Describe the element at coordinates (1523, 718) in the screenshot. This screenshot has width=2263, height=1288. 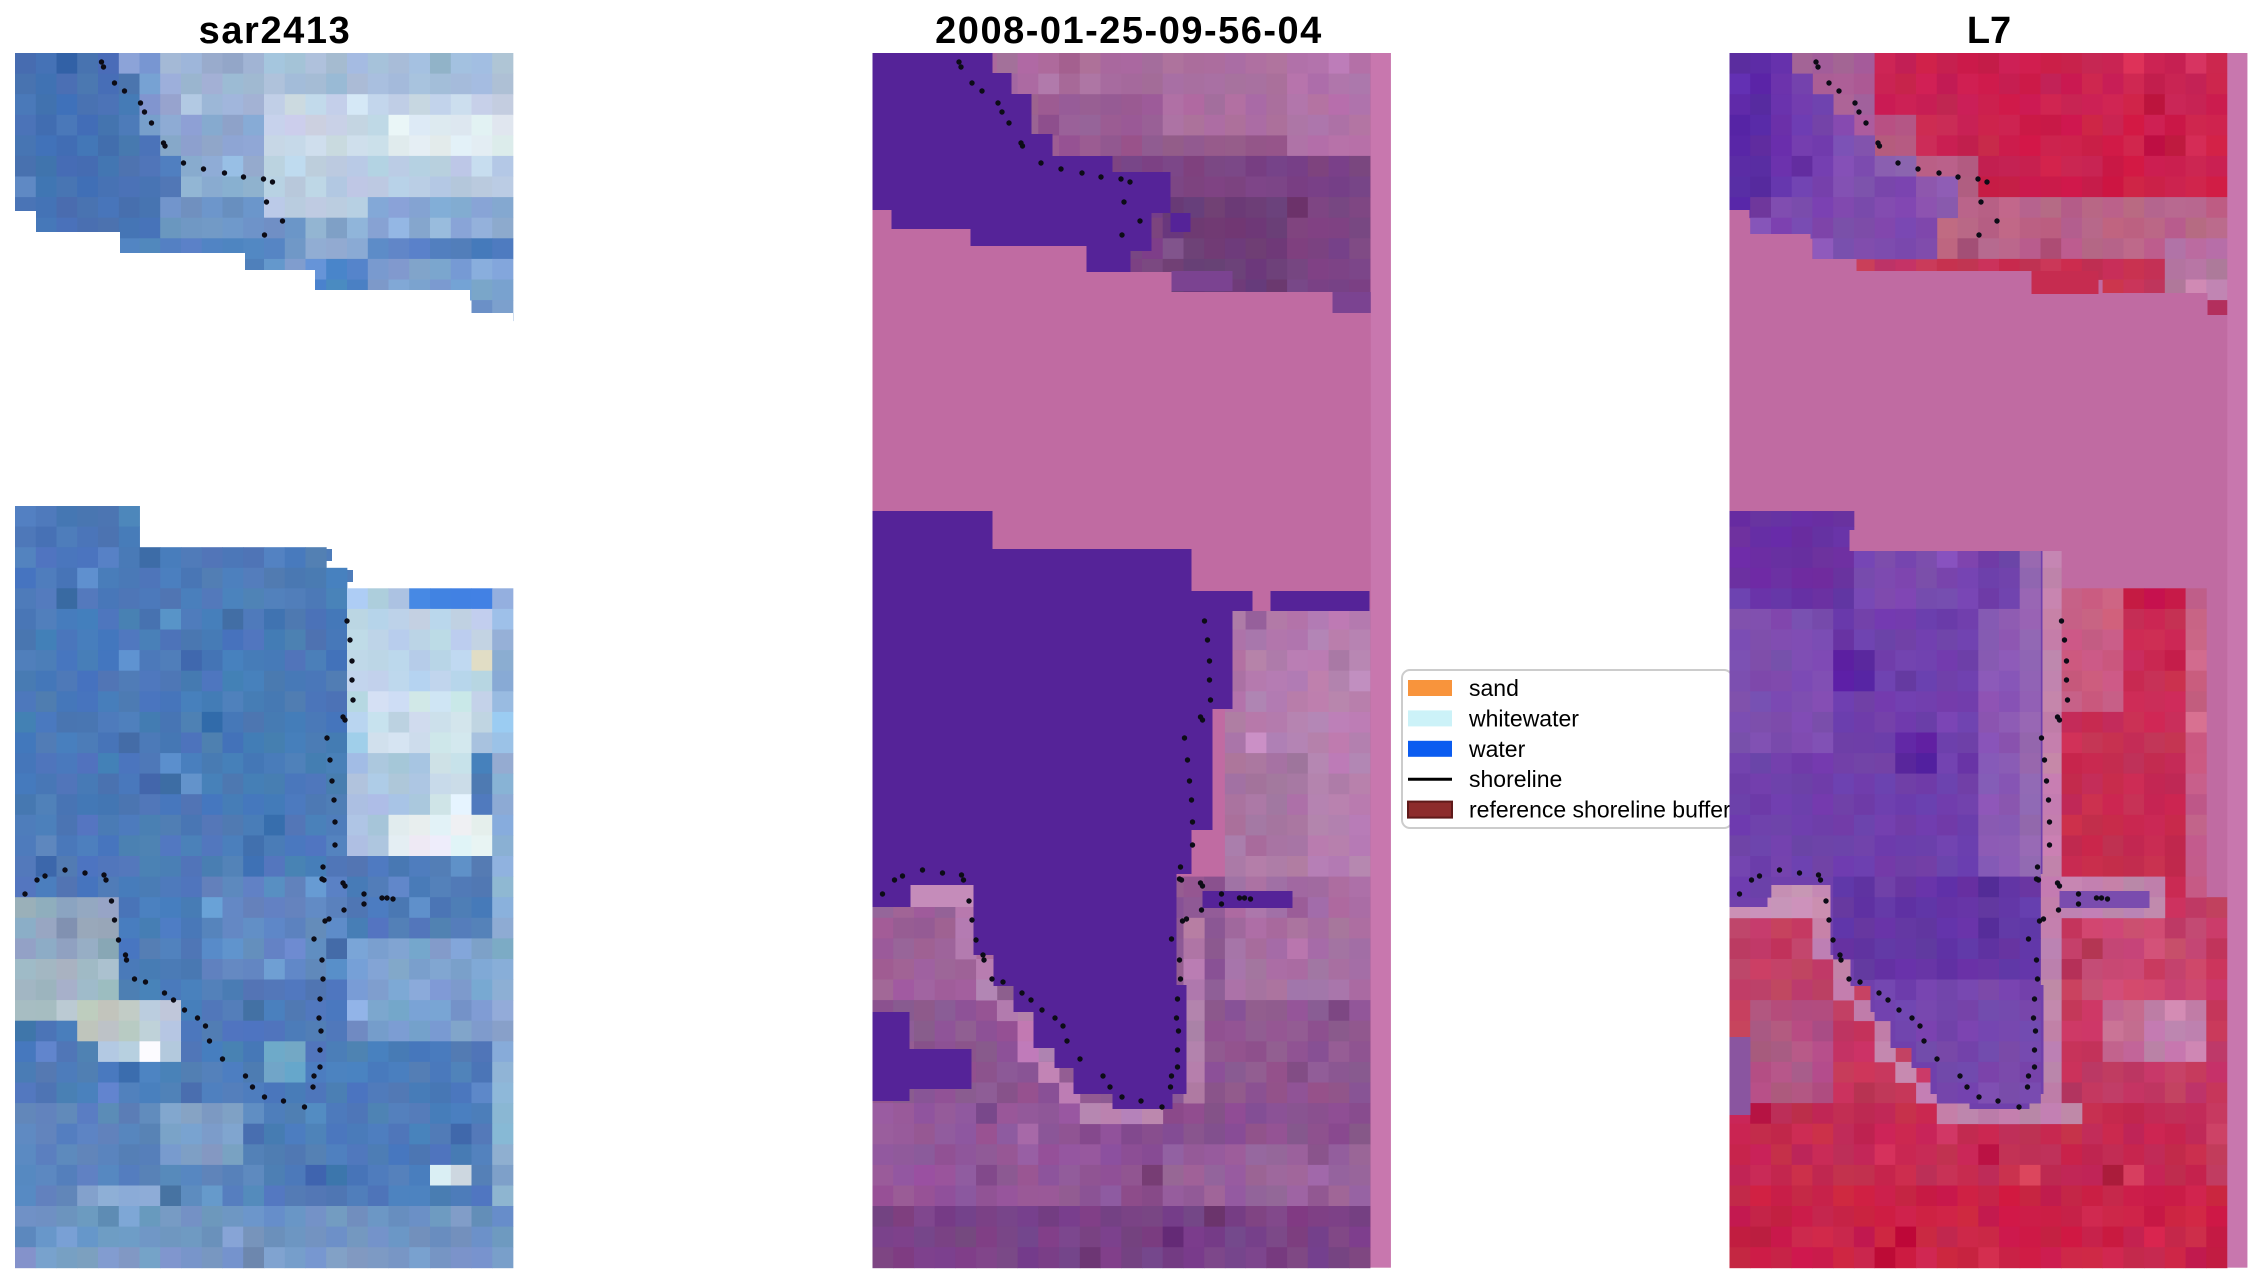
I see `svg-text: whitewater` at that location.